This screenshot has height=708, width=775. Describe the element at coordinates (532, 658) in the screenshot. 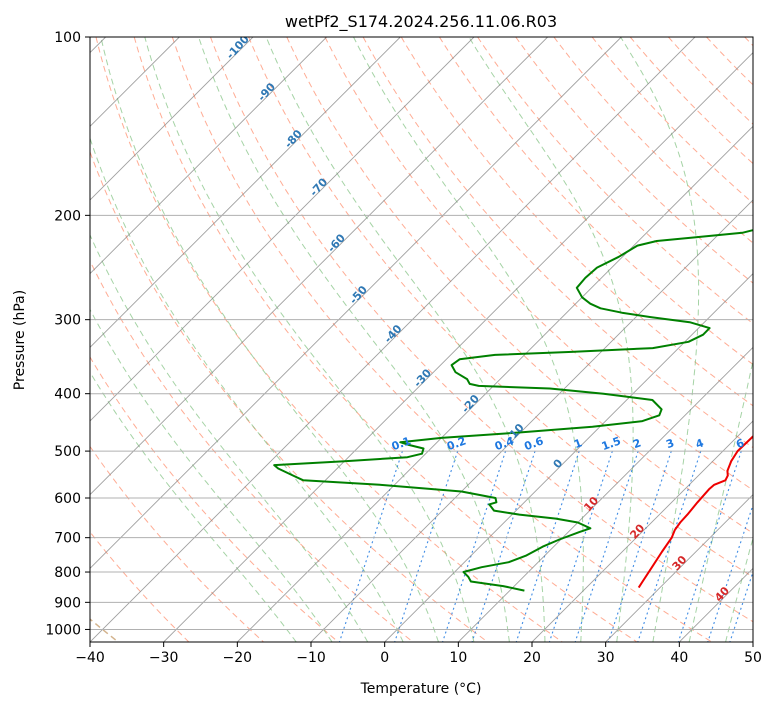

I see `x-tick-label: 20` at that location.